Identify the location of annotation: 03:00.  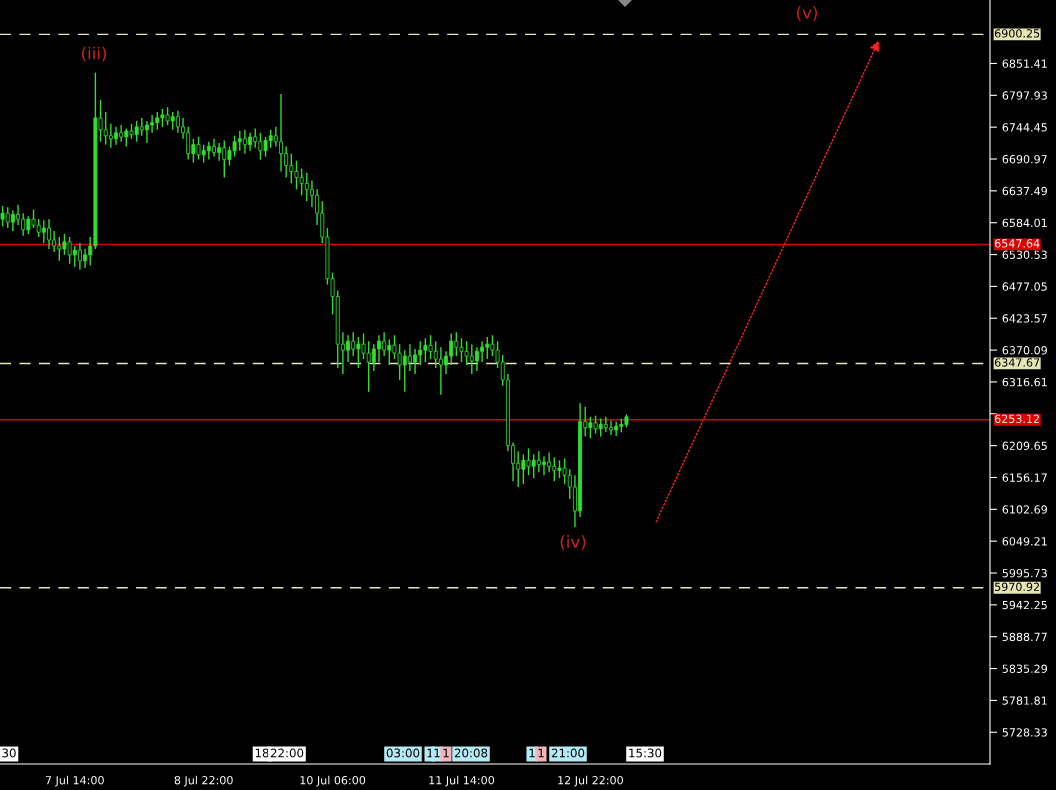
(403, 753).